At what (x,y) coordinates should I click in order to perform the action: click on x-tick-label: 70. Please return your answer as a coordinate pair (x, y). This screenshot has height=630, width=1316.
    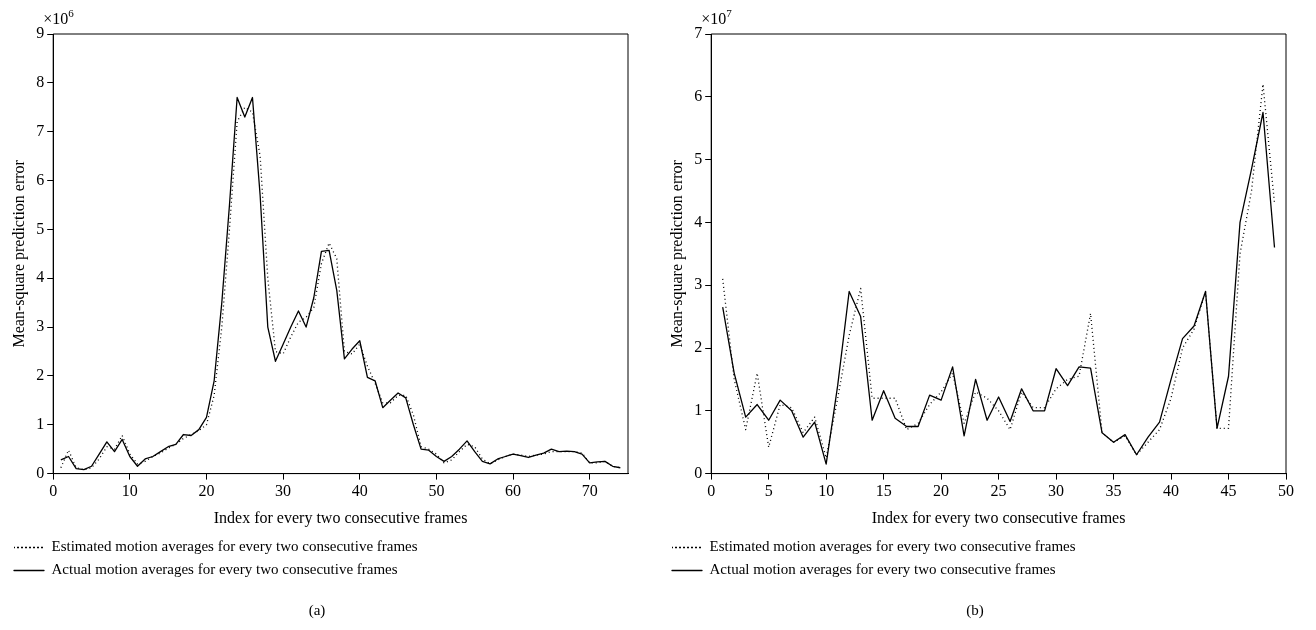
    Looking at the image, I should click on (589, 491).